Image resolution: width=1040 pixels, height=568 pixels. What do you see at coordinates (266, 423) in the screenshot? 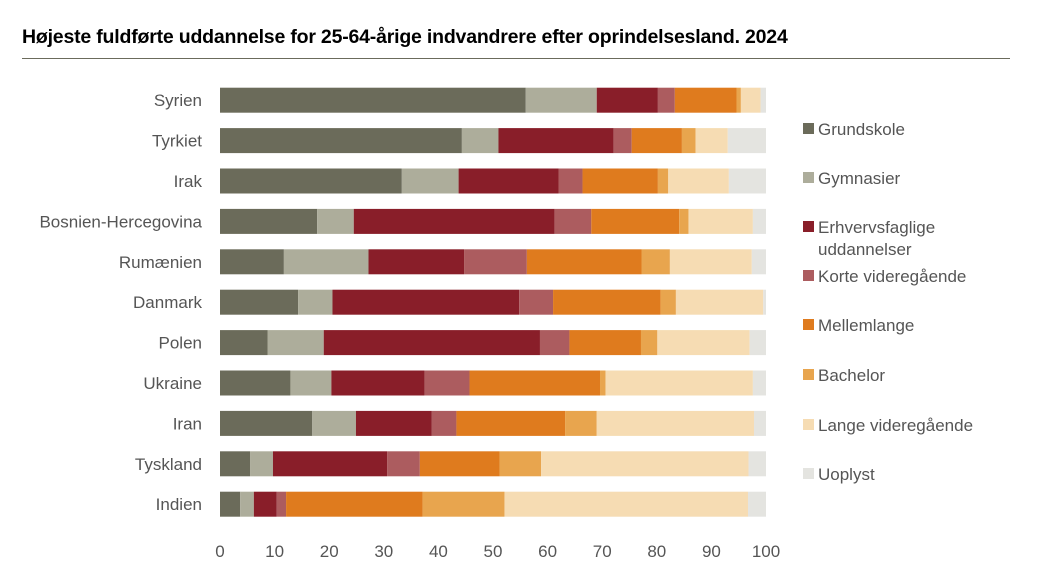
I see `bar-iran-grundskole` at bounding box center [266, 423].